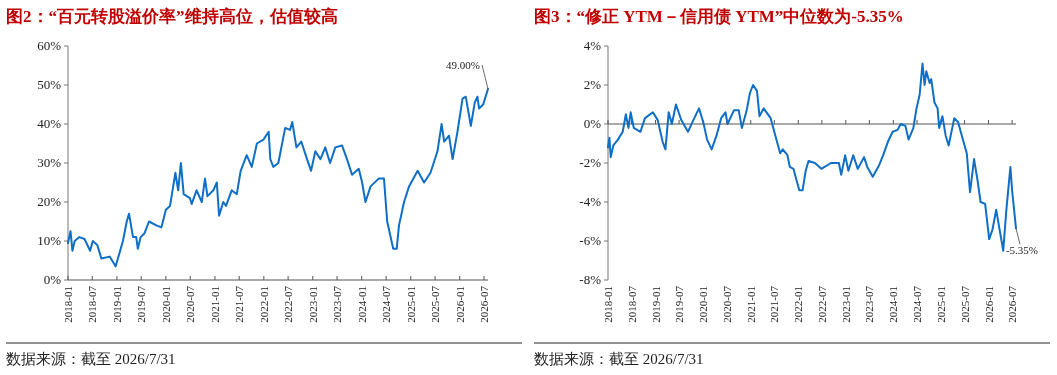 Image resolution: width=1057 pixels, height=375 pixels. I want to click on annotation: 49.00%, so click(463, 64).